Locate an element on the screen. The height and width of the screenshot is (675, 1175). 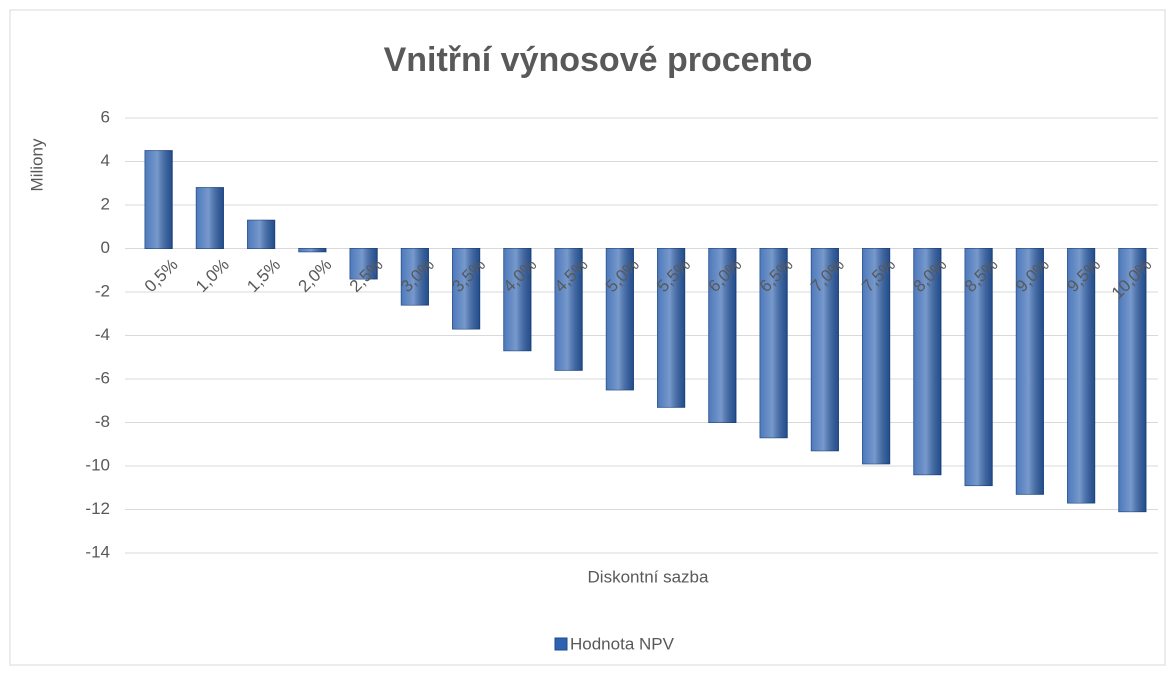
legend-label: Hodnota NPV is located at coordinates (622, 643).